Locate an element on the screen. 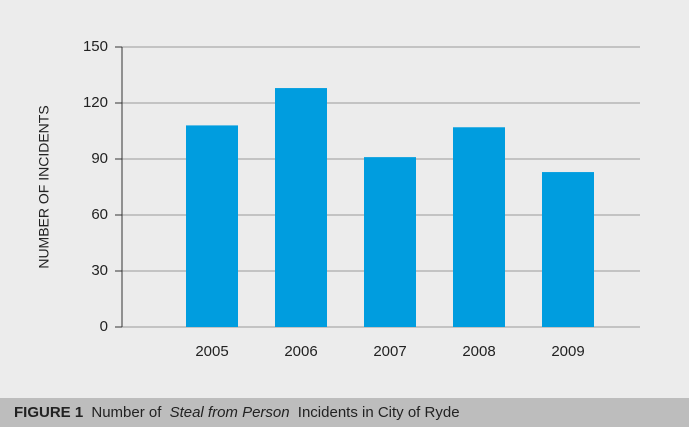 The width and height of the screenshot is (689, 427). caption-italic: Steal from Person is located at coordinates (230, 412).